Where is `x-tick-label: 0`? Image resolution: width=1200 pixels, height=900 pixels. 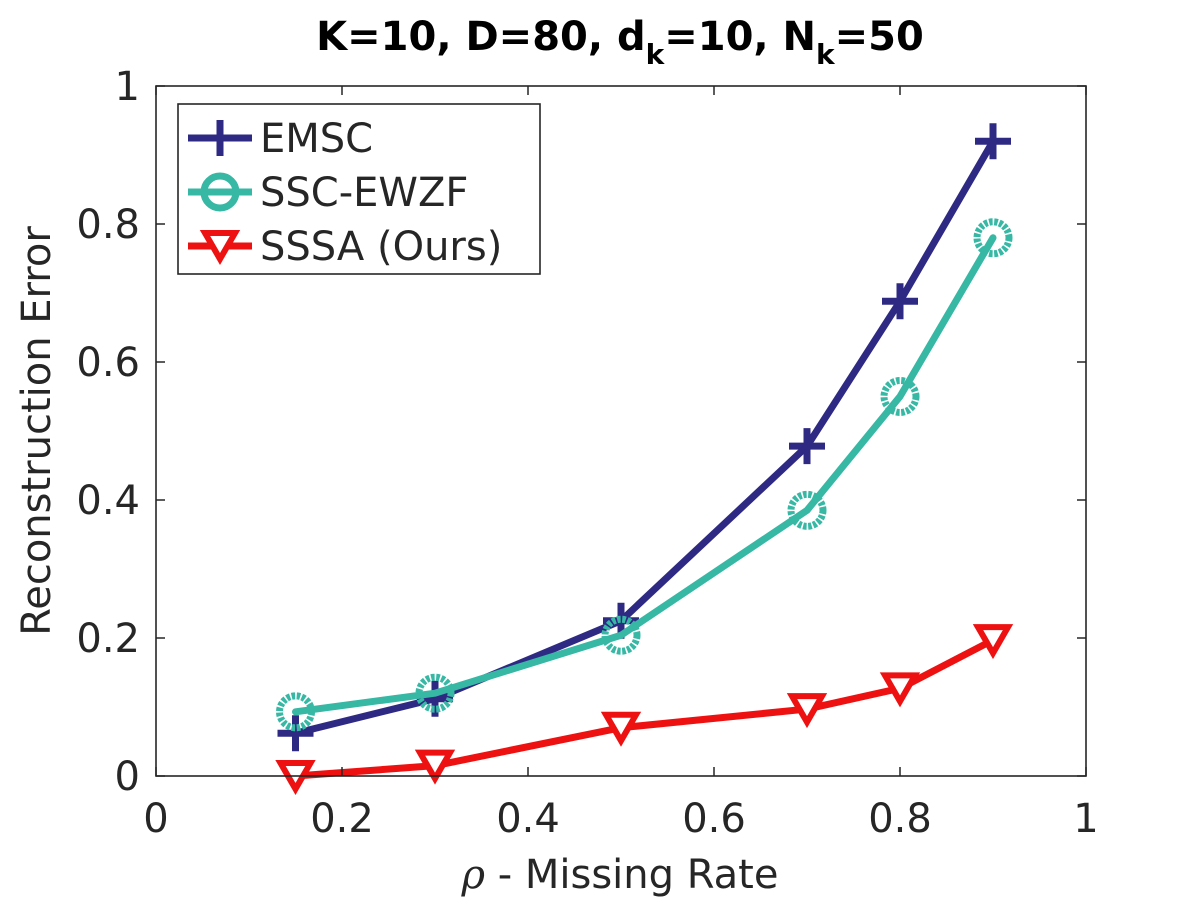
x-tick-label: 0 is located at coordinates (155, 819).